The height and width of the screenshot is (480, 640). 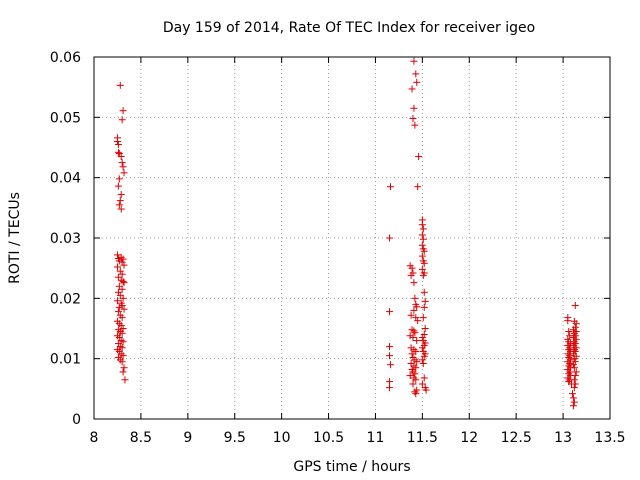 I want to click on x-tick-label: 11.5, so click(x=422, y=438).